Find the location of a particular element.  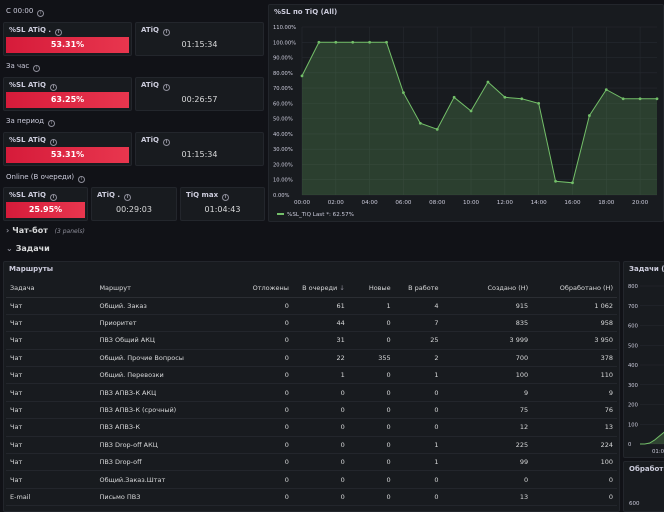

stat-value: 01:04:43 is located at coordinates (222, 209).